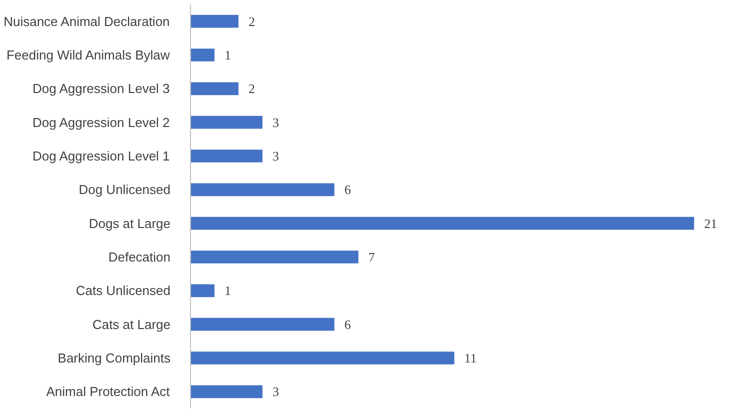 This screenshot has height=412, width=749. Describe the element at coordinates (101, 88) in the screenshot. I see `y-tick-label: Dog Aggression Level 3` at that location.